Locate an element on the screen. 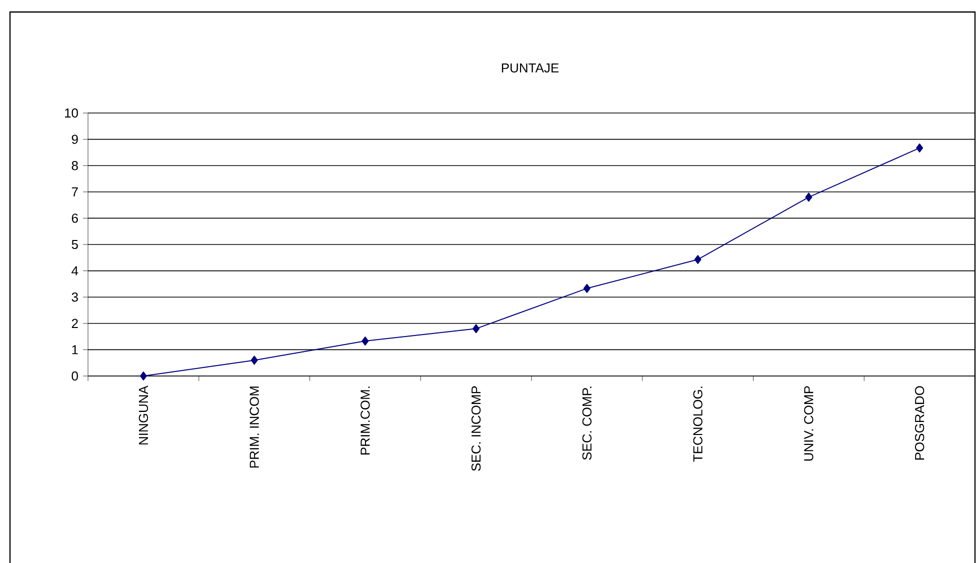 The image size is (976, 563). y-tick-label: 10 is located at coordinates (71, 113).